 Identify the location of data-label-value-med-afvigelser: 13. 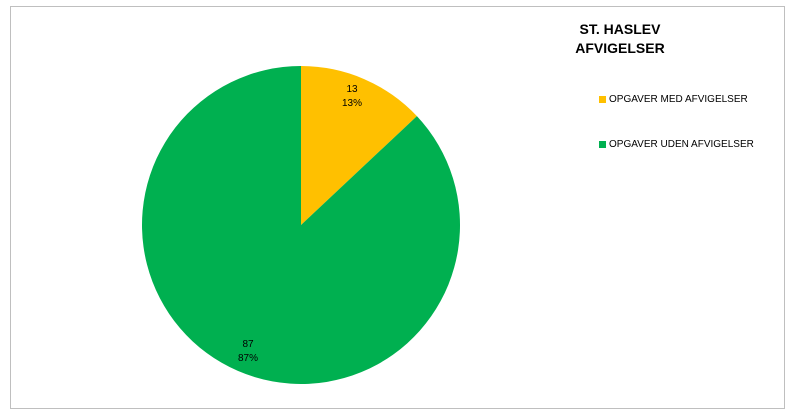
(352, 89).